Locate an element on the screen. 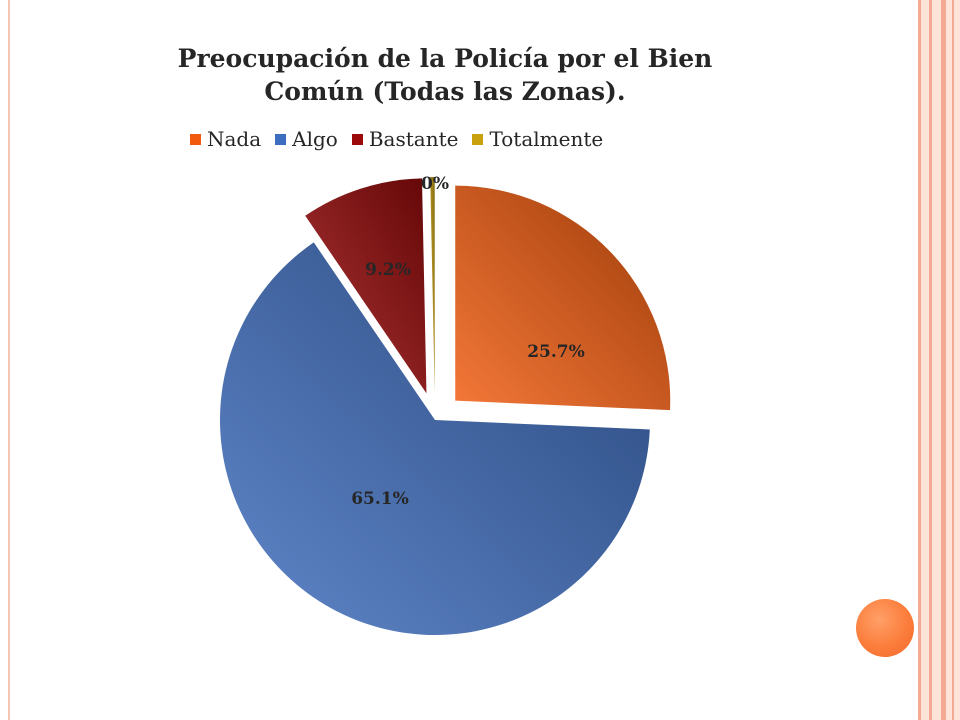 Image resolution: width=960 pixels, height=720 pixels. data-label-algo: 65.1% is located at coordinates (380, 499).